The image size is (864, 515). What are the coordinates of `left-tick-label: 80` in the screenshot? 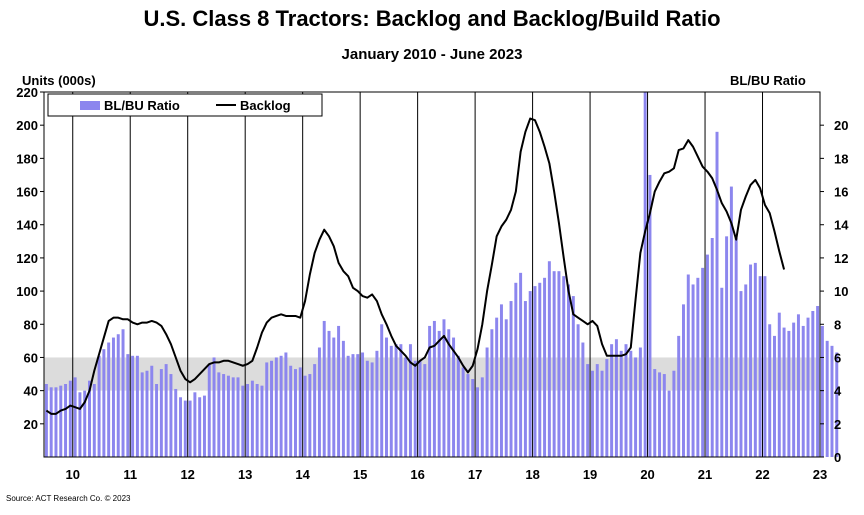 It's located at (31, 324).